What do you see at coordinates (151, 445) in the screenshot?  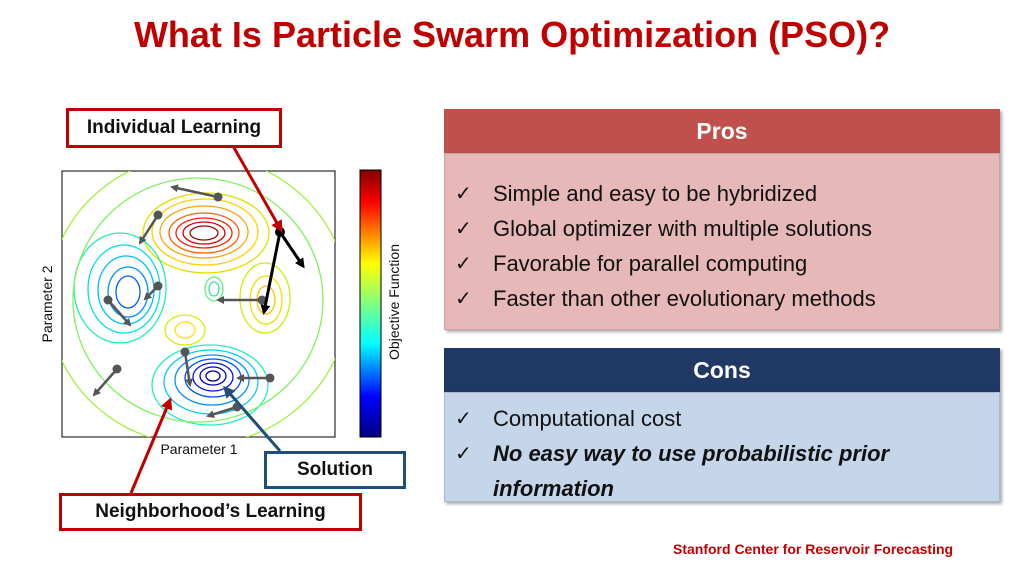 I see `neighborhood-learning-arrow` at bounding box center [151, 445].